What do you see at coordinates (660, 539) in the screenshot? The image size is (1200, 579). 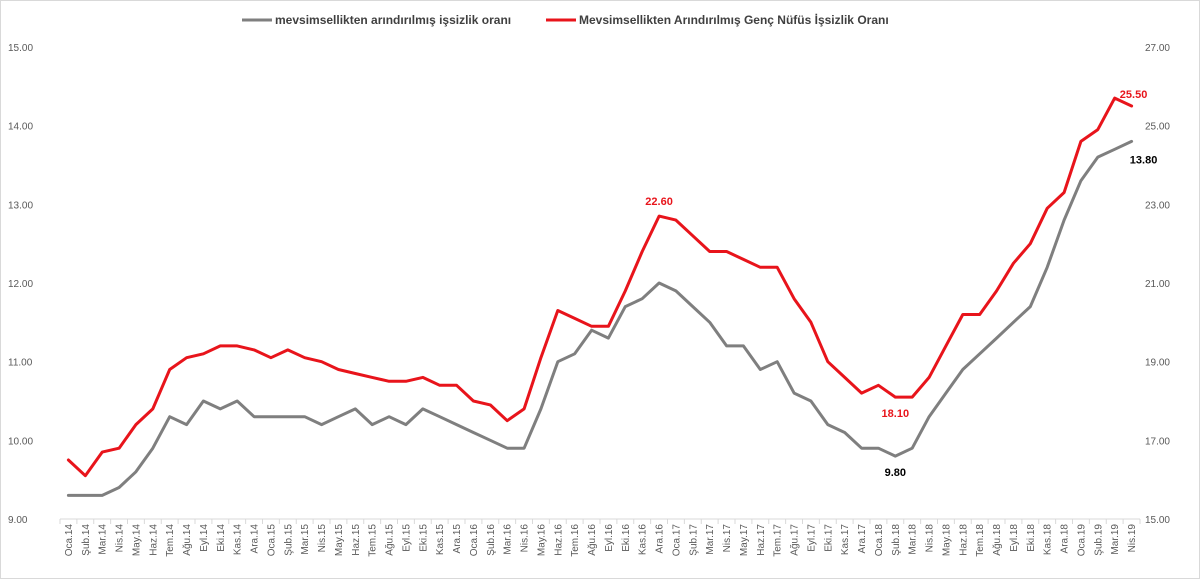 I see `x-tick-label: Ara.16` at bounding box center [660, 539].